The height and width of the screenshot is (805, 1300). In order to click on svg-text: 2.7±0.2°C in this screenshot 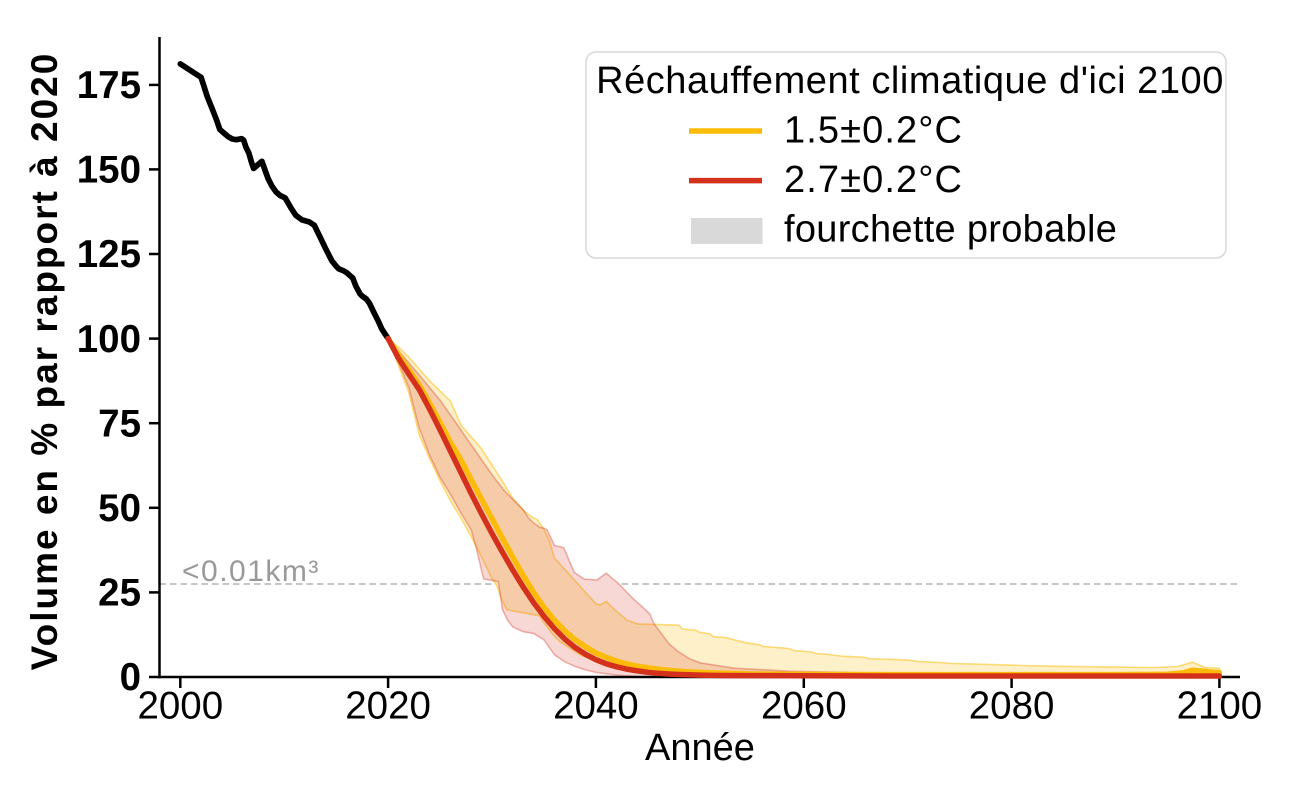, I will do `click(873, 180)`.